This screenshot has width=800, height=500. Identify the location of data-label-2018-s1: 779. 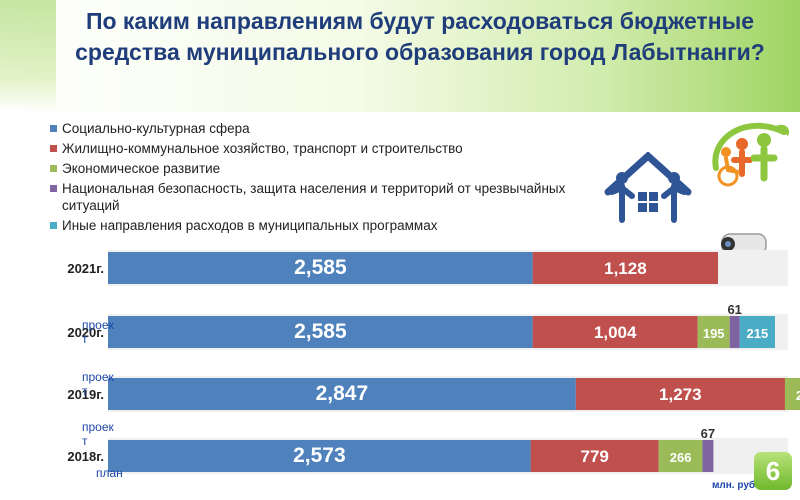
(595, 456).